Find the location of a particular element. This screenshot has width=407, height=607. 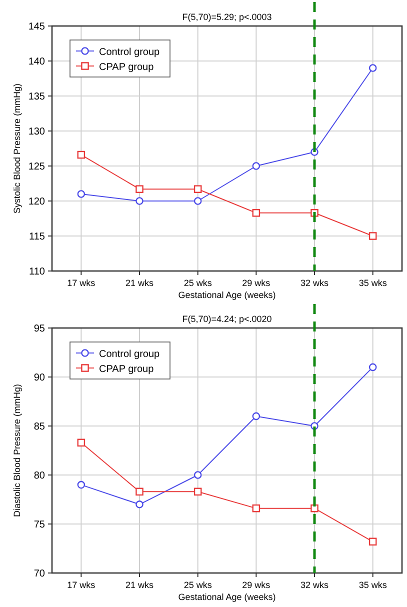

y-tick-label: 125 is located at coordinates (37, 167).